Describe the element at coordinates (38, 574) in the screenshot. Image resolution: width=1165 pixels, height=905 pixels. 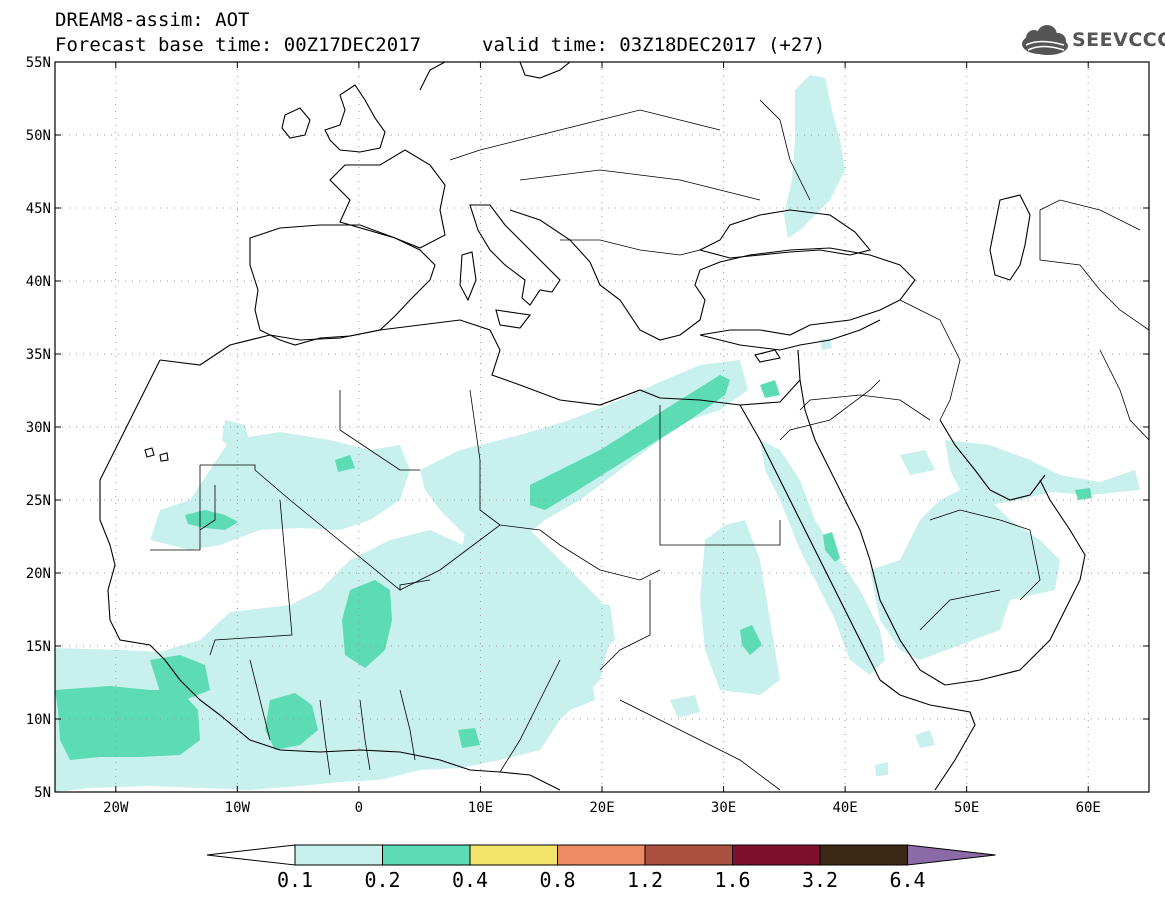
I see `lat-tick-label: 20N` at that location.